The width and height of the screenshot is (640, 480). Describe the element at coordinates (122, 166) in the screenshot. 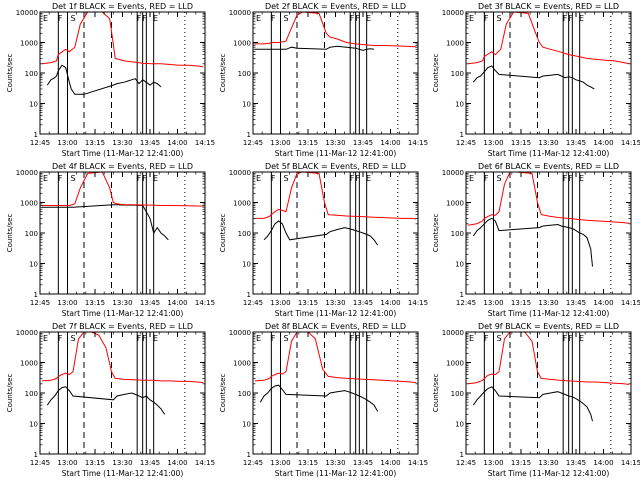

I see `panel-title: Det 4f BLACK = Events, RED = LLD` at that location.